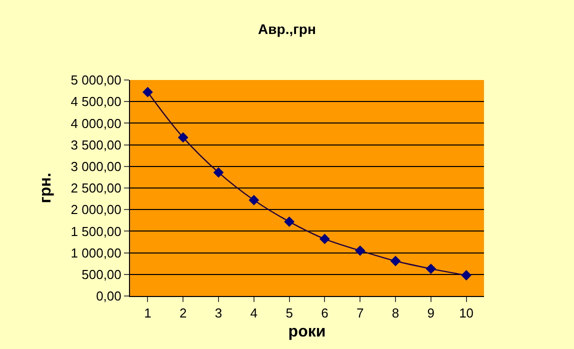 This screenshot has width=574, height=349. I want to click on y-tick-label: 3 000,00, so click(96, 166).